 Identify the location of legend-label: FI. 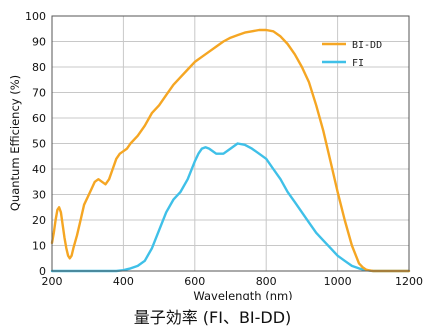
(358, 63).